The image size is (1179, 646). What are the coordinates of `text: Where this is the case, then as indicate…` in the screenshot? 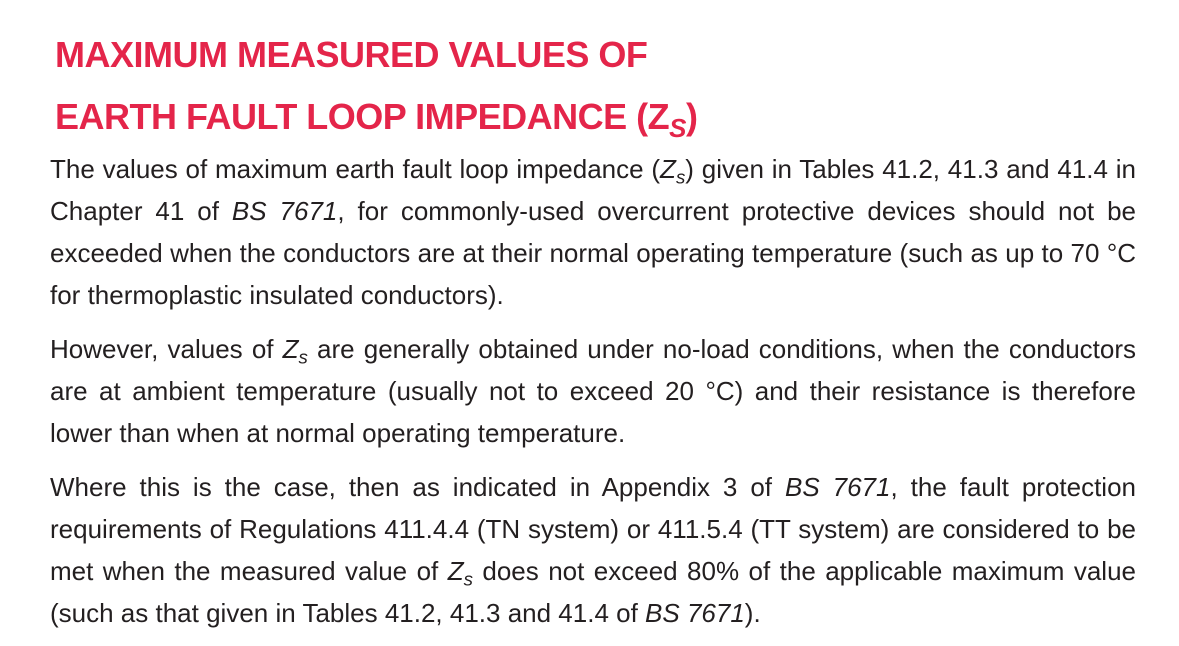 It's located at (417, 487).